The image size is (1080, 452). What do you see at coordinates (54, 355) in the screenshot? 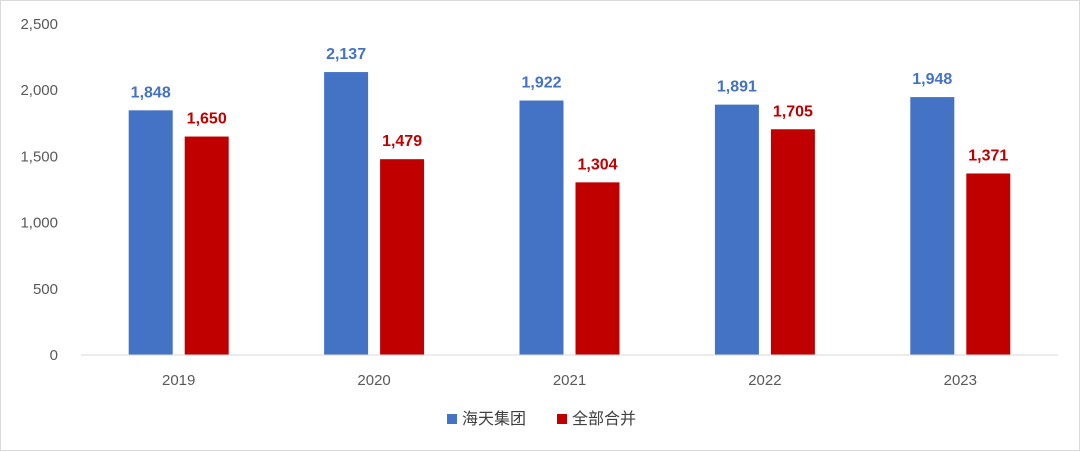
I see `y-tick-label: 0` at bounding box center [54, 355].